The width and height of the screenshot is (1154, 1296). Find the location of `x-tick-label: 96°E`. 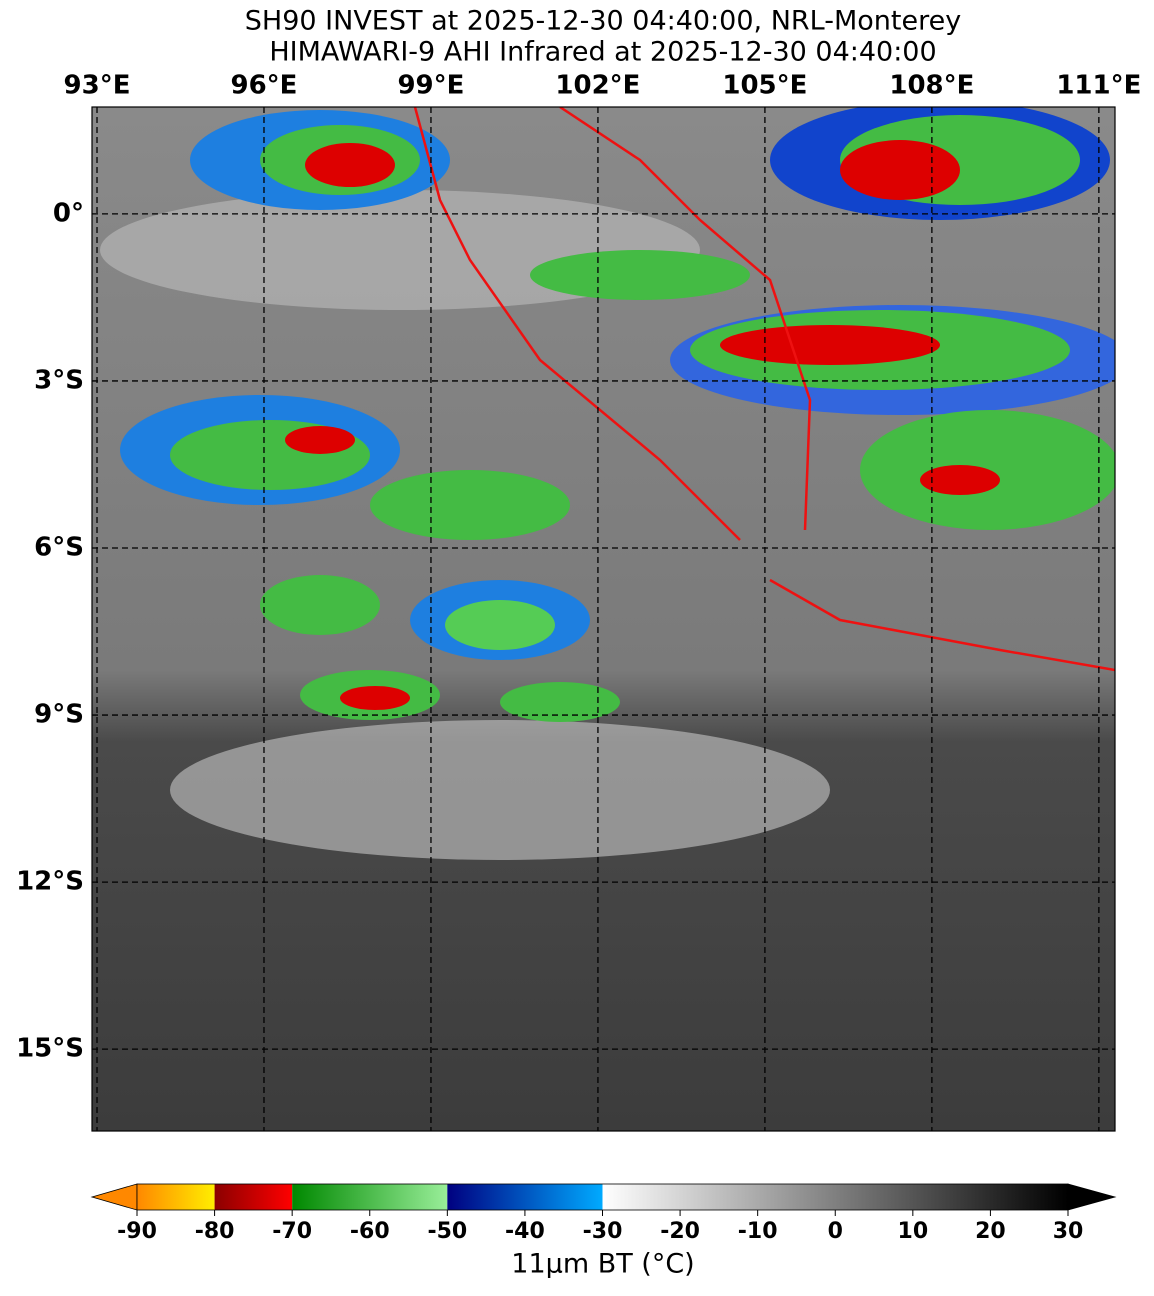

x-tick-label: 96°E is located at coordinates (264, 86).